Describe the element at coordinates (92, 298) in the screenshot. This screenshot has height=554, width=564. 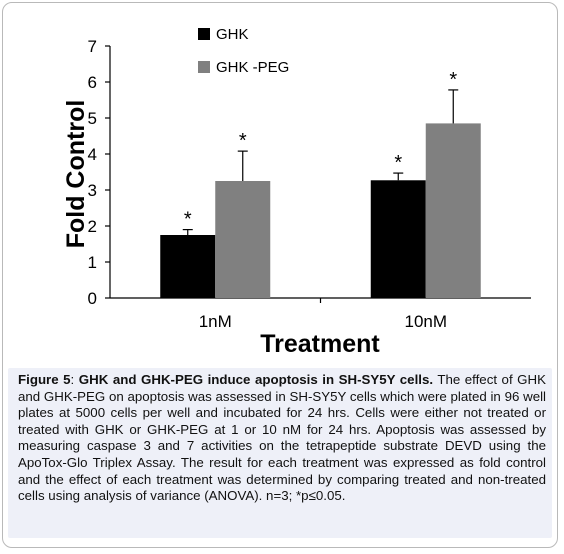
I see `y-tick-label: 0` at that location.